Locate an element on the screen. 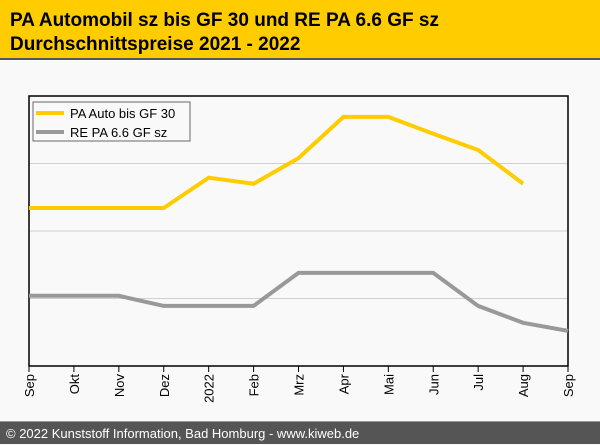  x-tick-label: Nov is located at coordinates (119, 386).